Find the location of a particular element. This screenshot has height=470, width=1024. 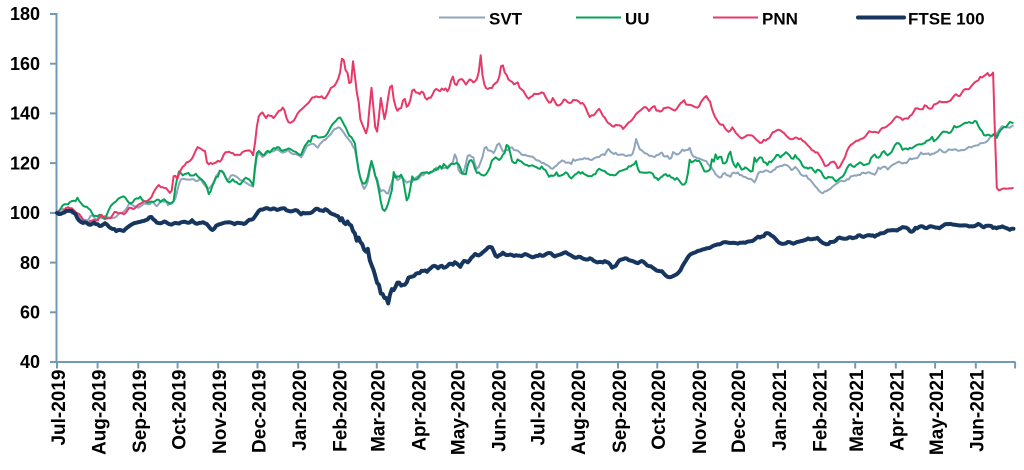

svg-text: Jun-2020 is located at coordinates (499, 411).